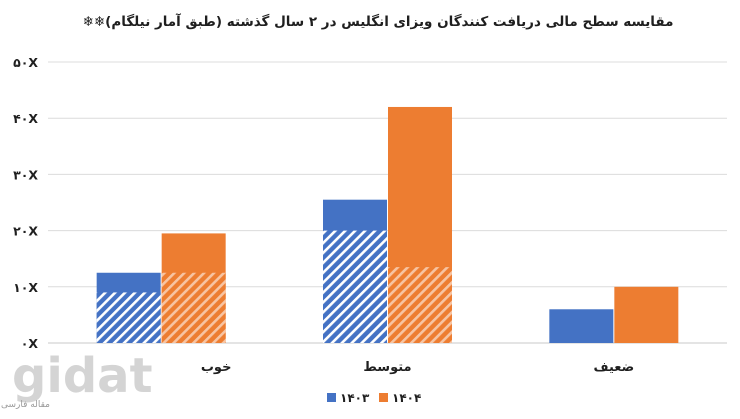  I want to click on x-axis-categories: خوب متوسط ضعیف, so click(417, 367).